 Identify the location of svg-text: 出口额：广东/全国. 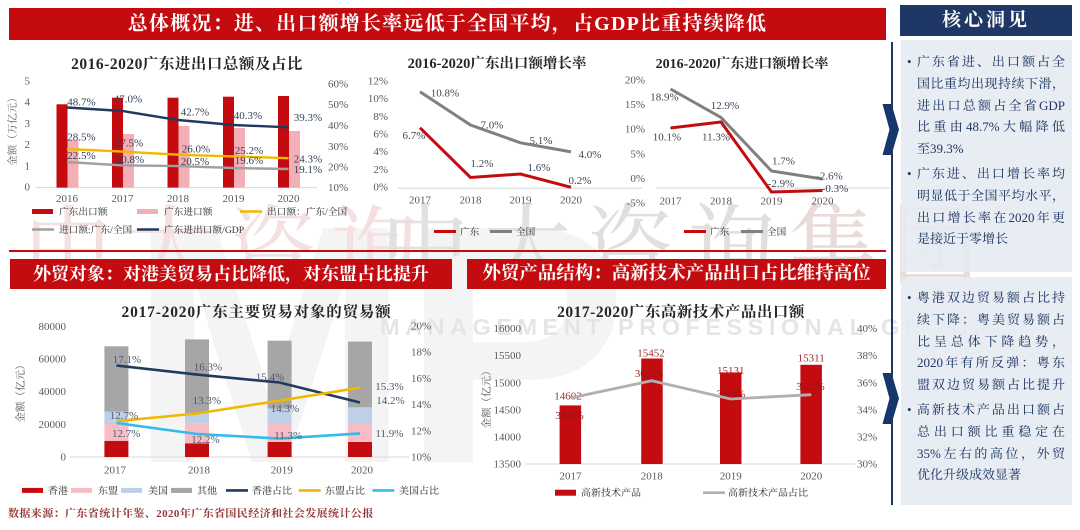
(307, 212).